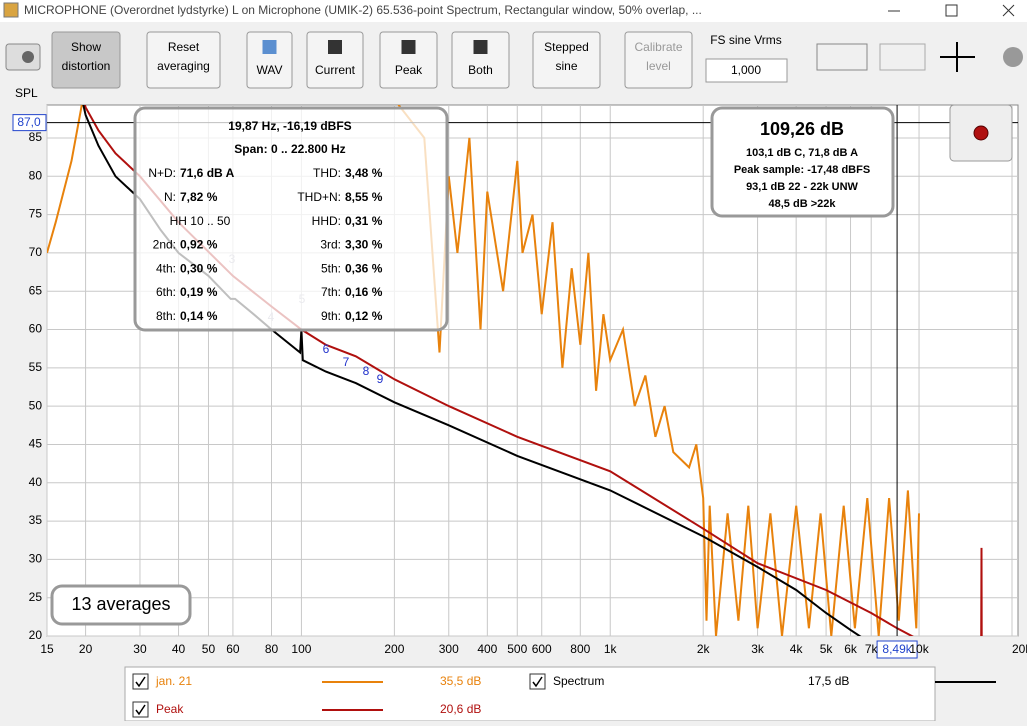 The image size is (1027, 726). What do you see at coordinates (47, 649) in the screenshot?
I see `x-tick-label: 15` at bounding box center [47, 649].